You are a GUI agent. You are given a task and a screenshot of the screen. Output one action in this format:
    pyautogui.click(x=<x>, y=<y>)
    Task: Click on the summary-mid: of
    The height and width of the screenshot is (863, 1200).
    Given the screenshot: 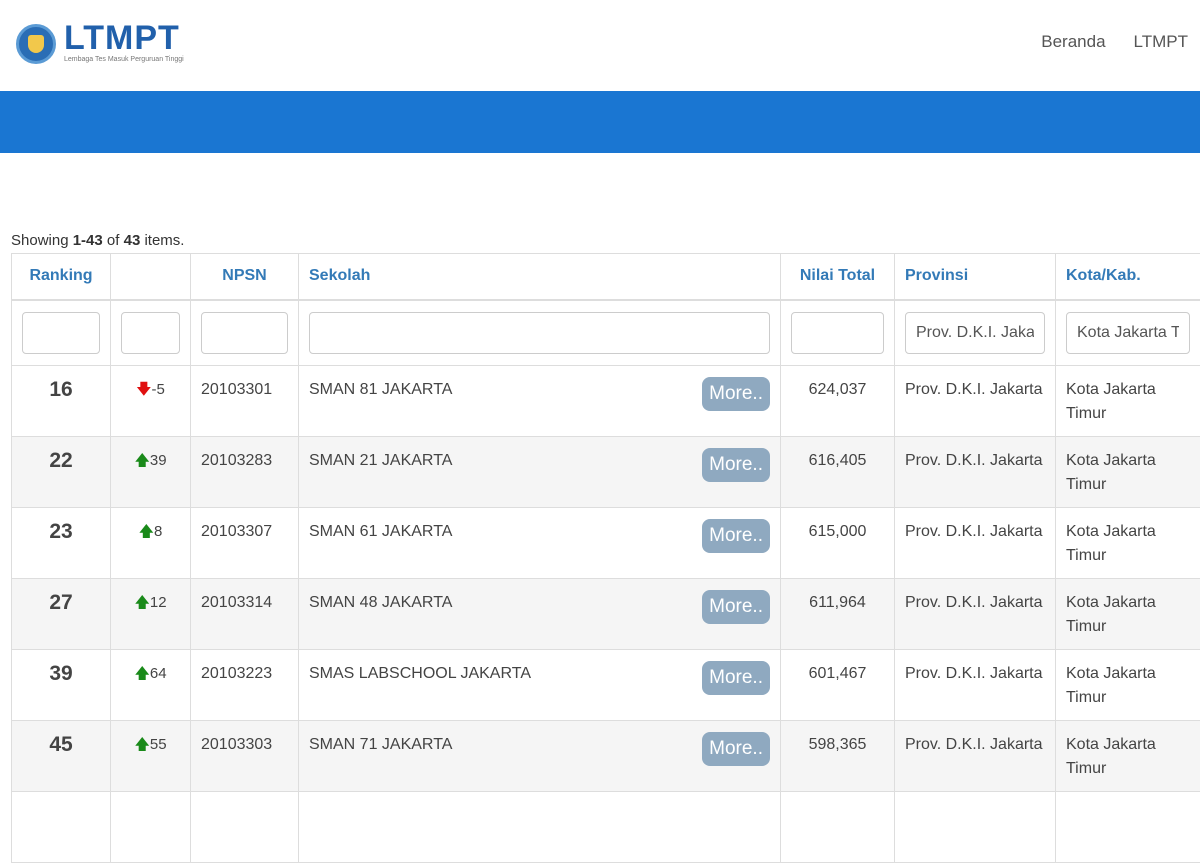 What is the action you would take?
    pyautogui.click(x=113, y=240)
    